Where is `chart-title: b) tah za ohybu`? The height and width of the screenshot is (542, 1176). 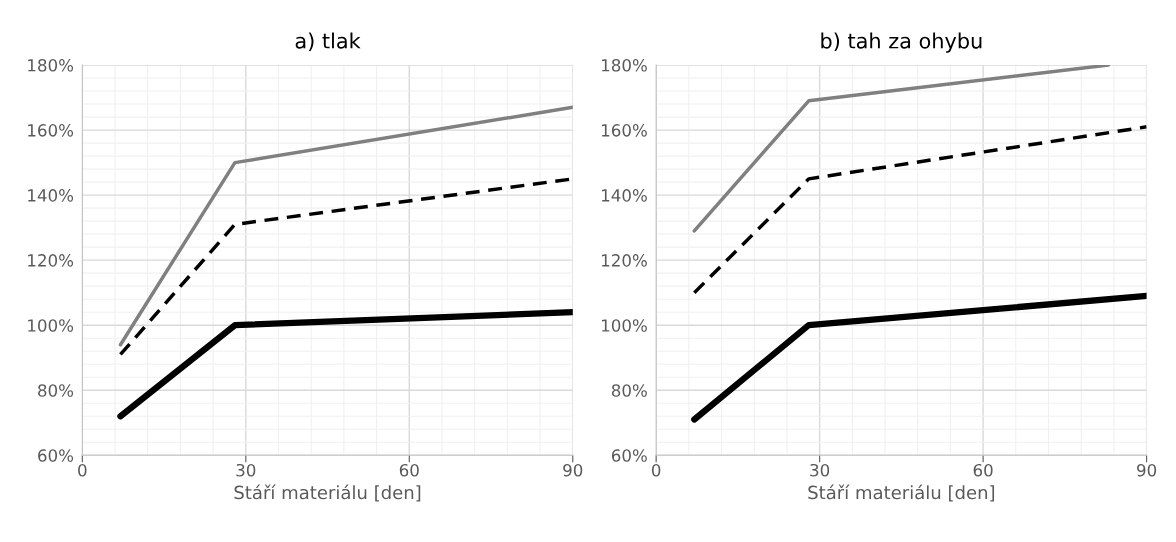
chart-title: b) tah za ohybu is located at coordinates (901, 42).